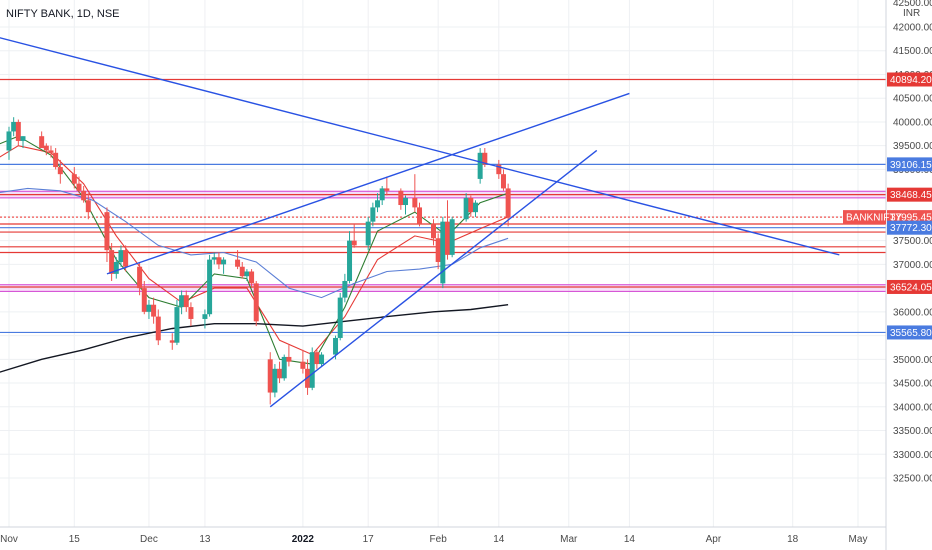  I want to click on time-tick-label: Feb, so click(439, 539).